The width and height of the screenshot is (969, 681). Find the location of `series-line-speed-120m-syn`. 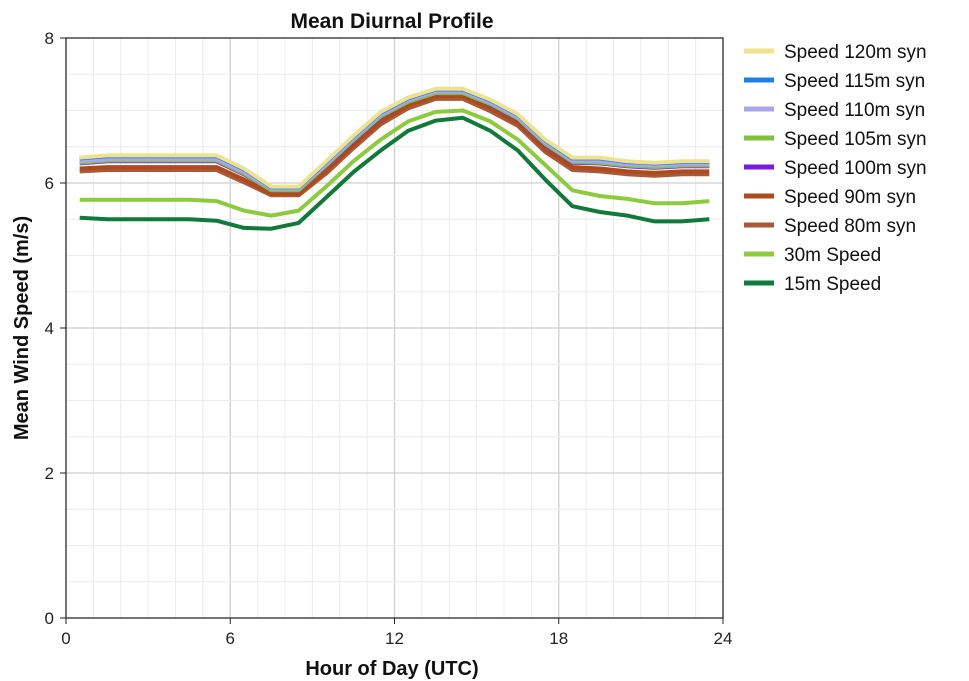

series-line-speed-120m-syn is located at coordinates (394, 137).